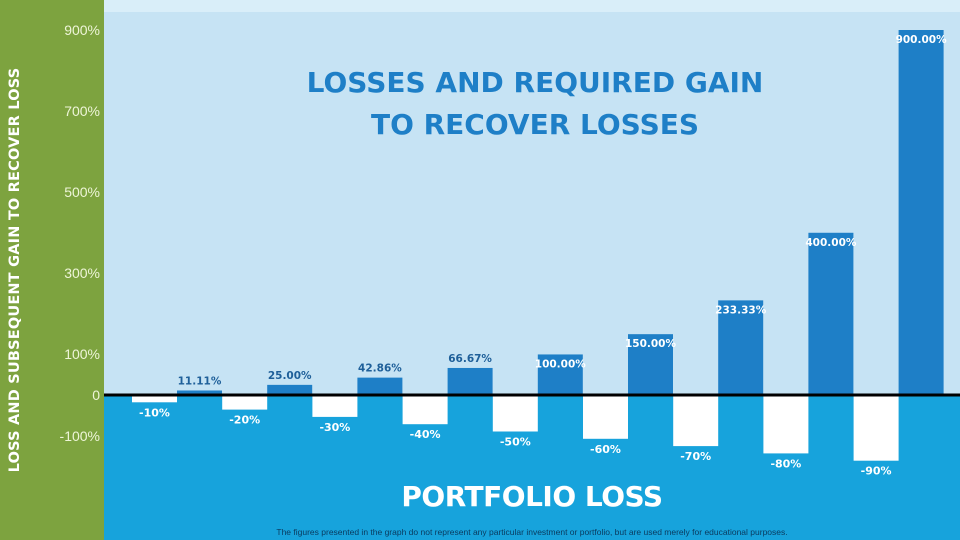  I want to click on gain-bar-label: 11.11%, so click(200, 381).